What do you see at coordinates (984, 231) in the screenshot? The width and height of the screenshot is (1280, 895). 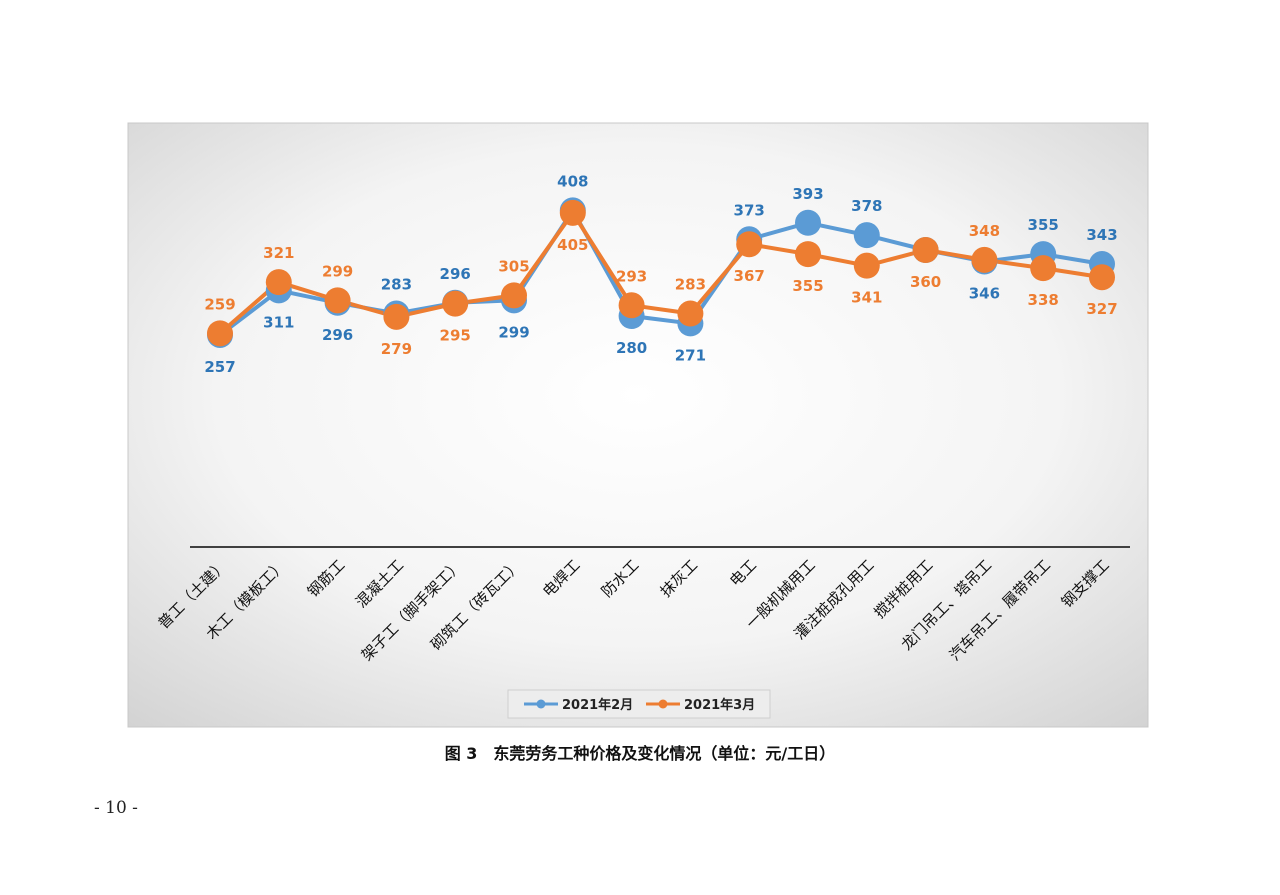 I see `data-label-mar: 348` at bounding box center [984, 231].